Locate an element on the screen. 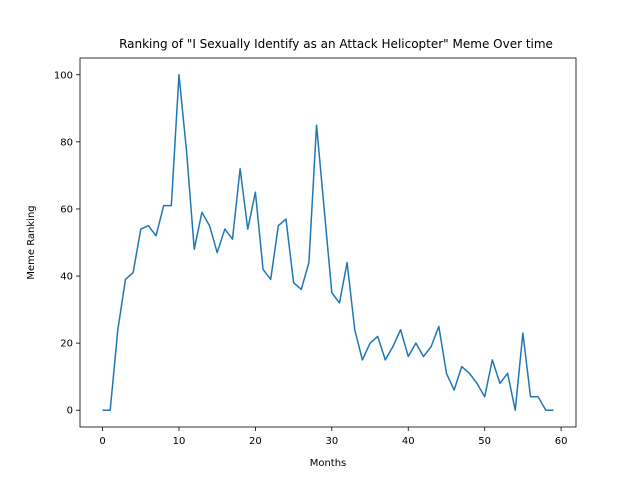 Image resolution: width=640 pixels, height=480 pixels. x-tick-label: 0 is located at coordinates (102, 441).